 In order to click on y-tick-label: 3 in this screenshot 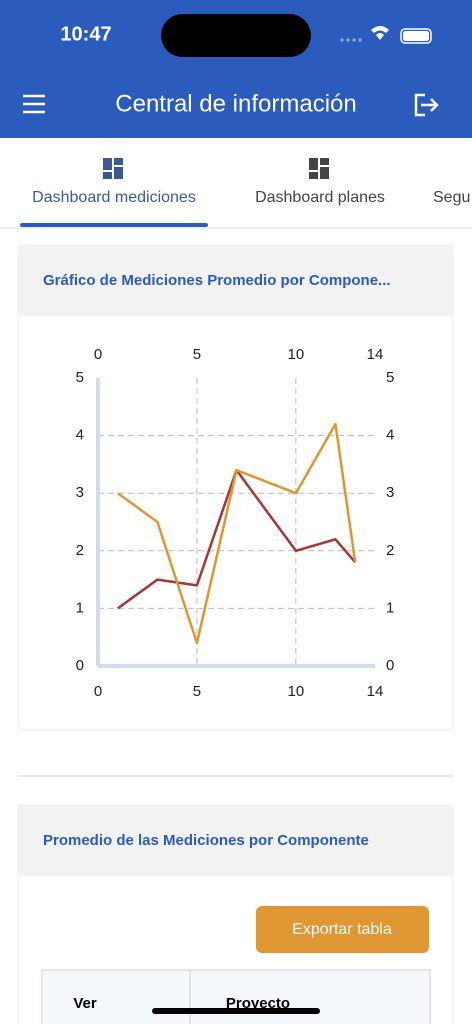, I will do `click(80, 492)`.